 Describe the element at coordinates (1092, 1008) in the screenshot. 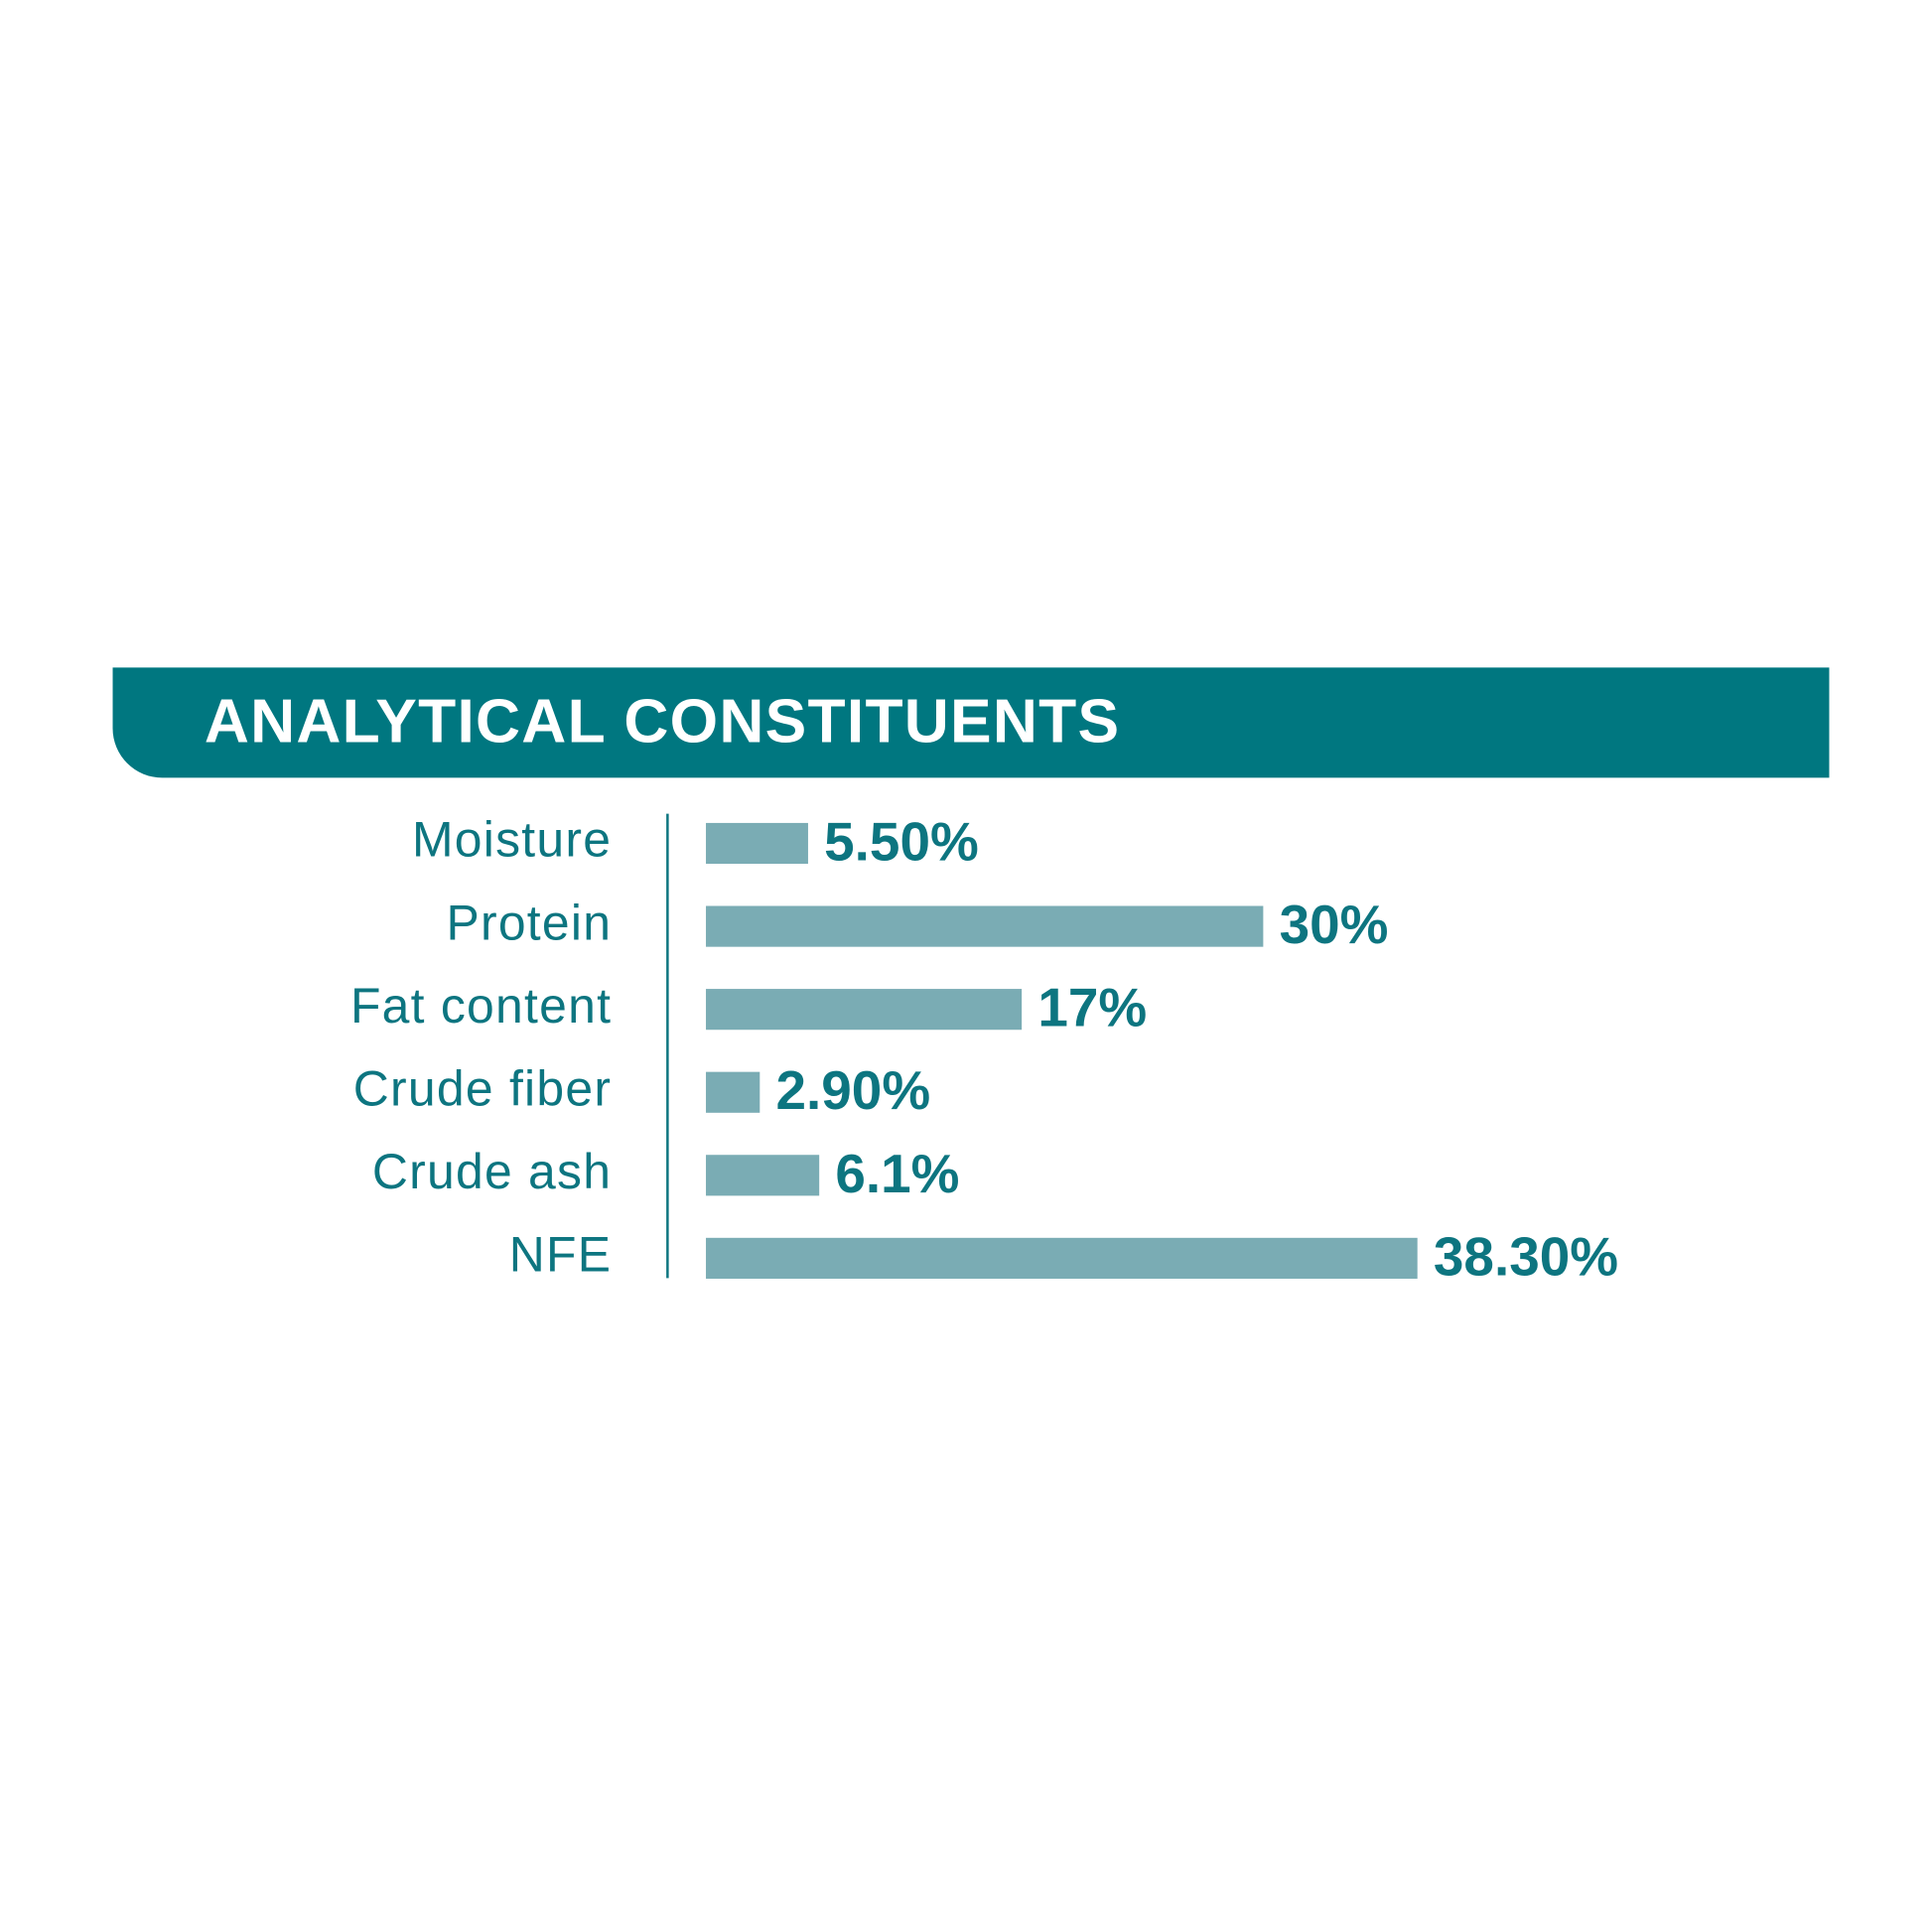

I see `value-label: 17%` at that location.